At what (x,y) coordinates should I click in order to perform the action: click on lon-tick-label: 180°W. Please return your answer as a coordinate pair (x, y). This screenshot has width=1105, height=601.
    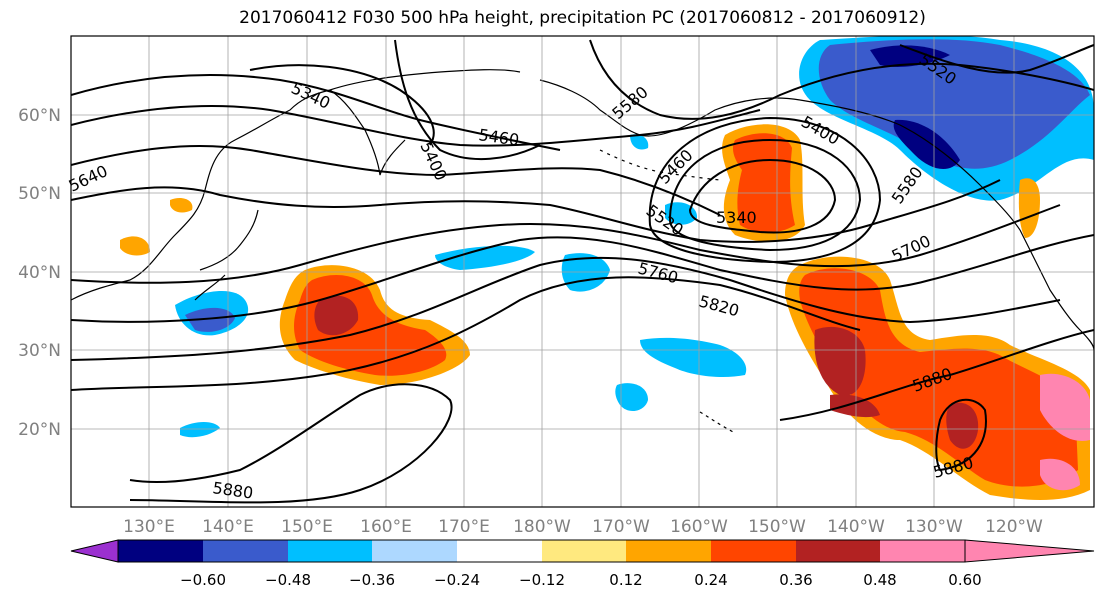
    Looking at the image, I should click on (542, 527).